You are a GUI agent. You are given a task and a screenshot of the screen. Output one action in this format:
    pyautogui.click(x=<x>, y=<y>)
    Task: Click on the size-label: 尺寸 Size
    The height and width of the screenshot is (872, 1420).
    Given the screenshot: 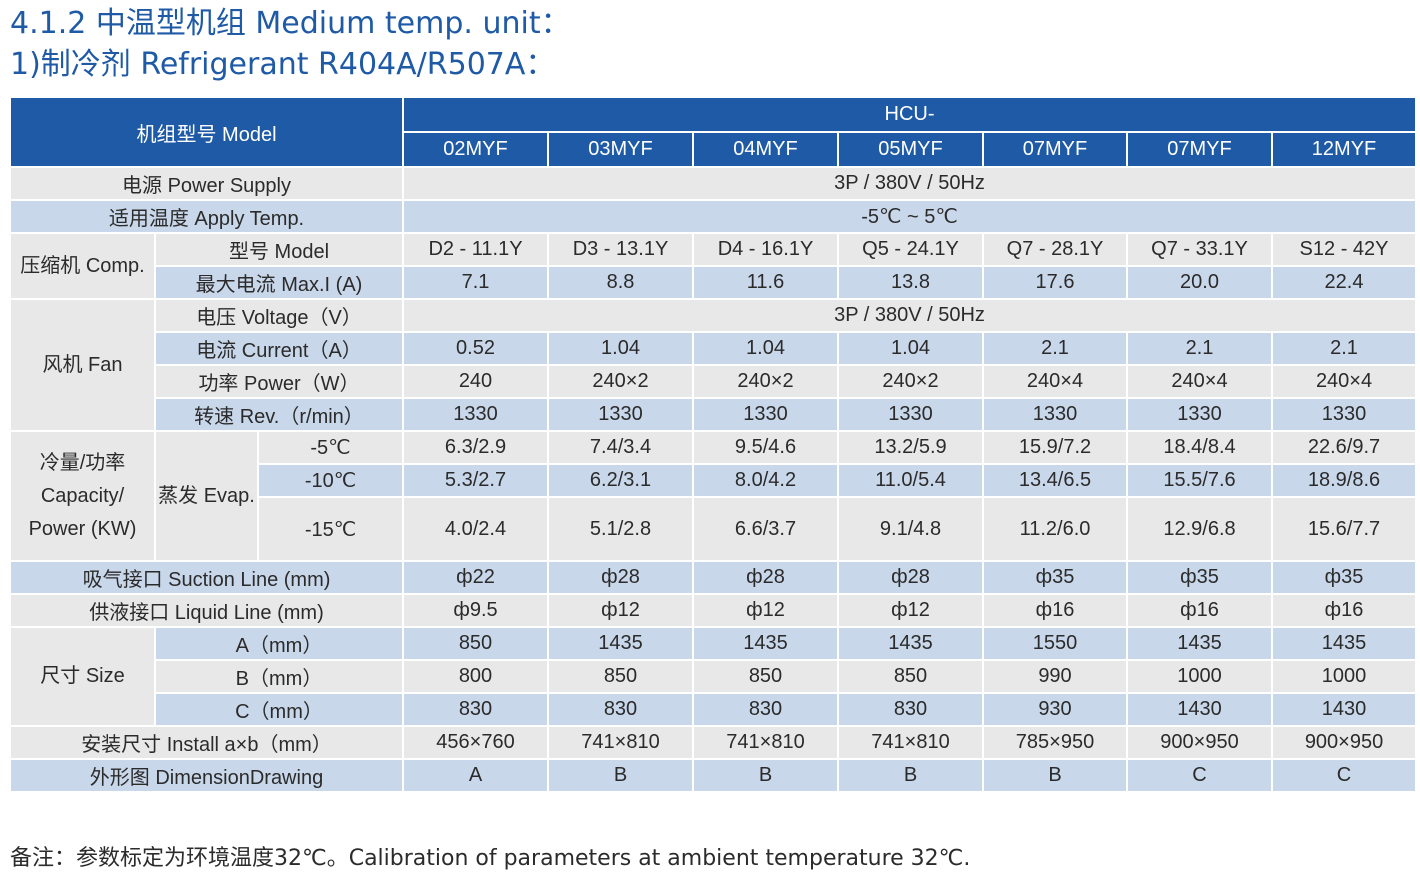 What is the action you would take?
    pyautogui.click(x=82, y=676)
    